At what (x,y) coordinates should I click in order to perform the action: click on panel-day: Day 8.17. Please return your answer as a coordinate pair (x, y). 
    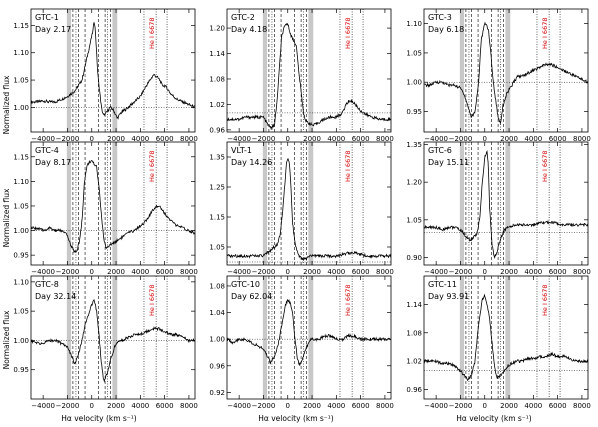
    Looking at the image, I should click on (53, 162).